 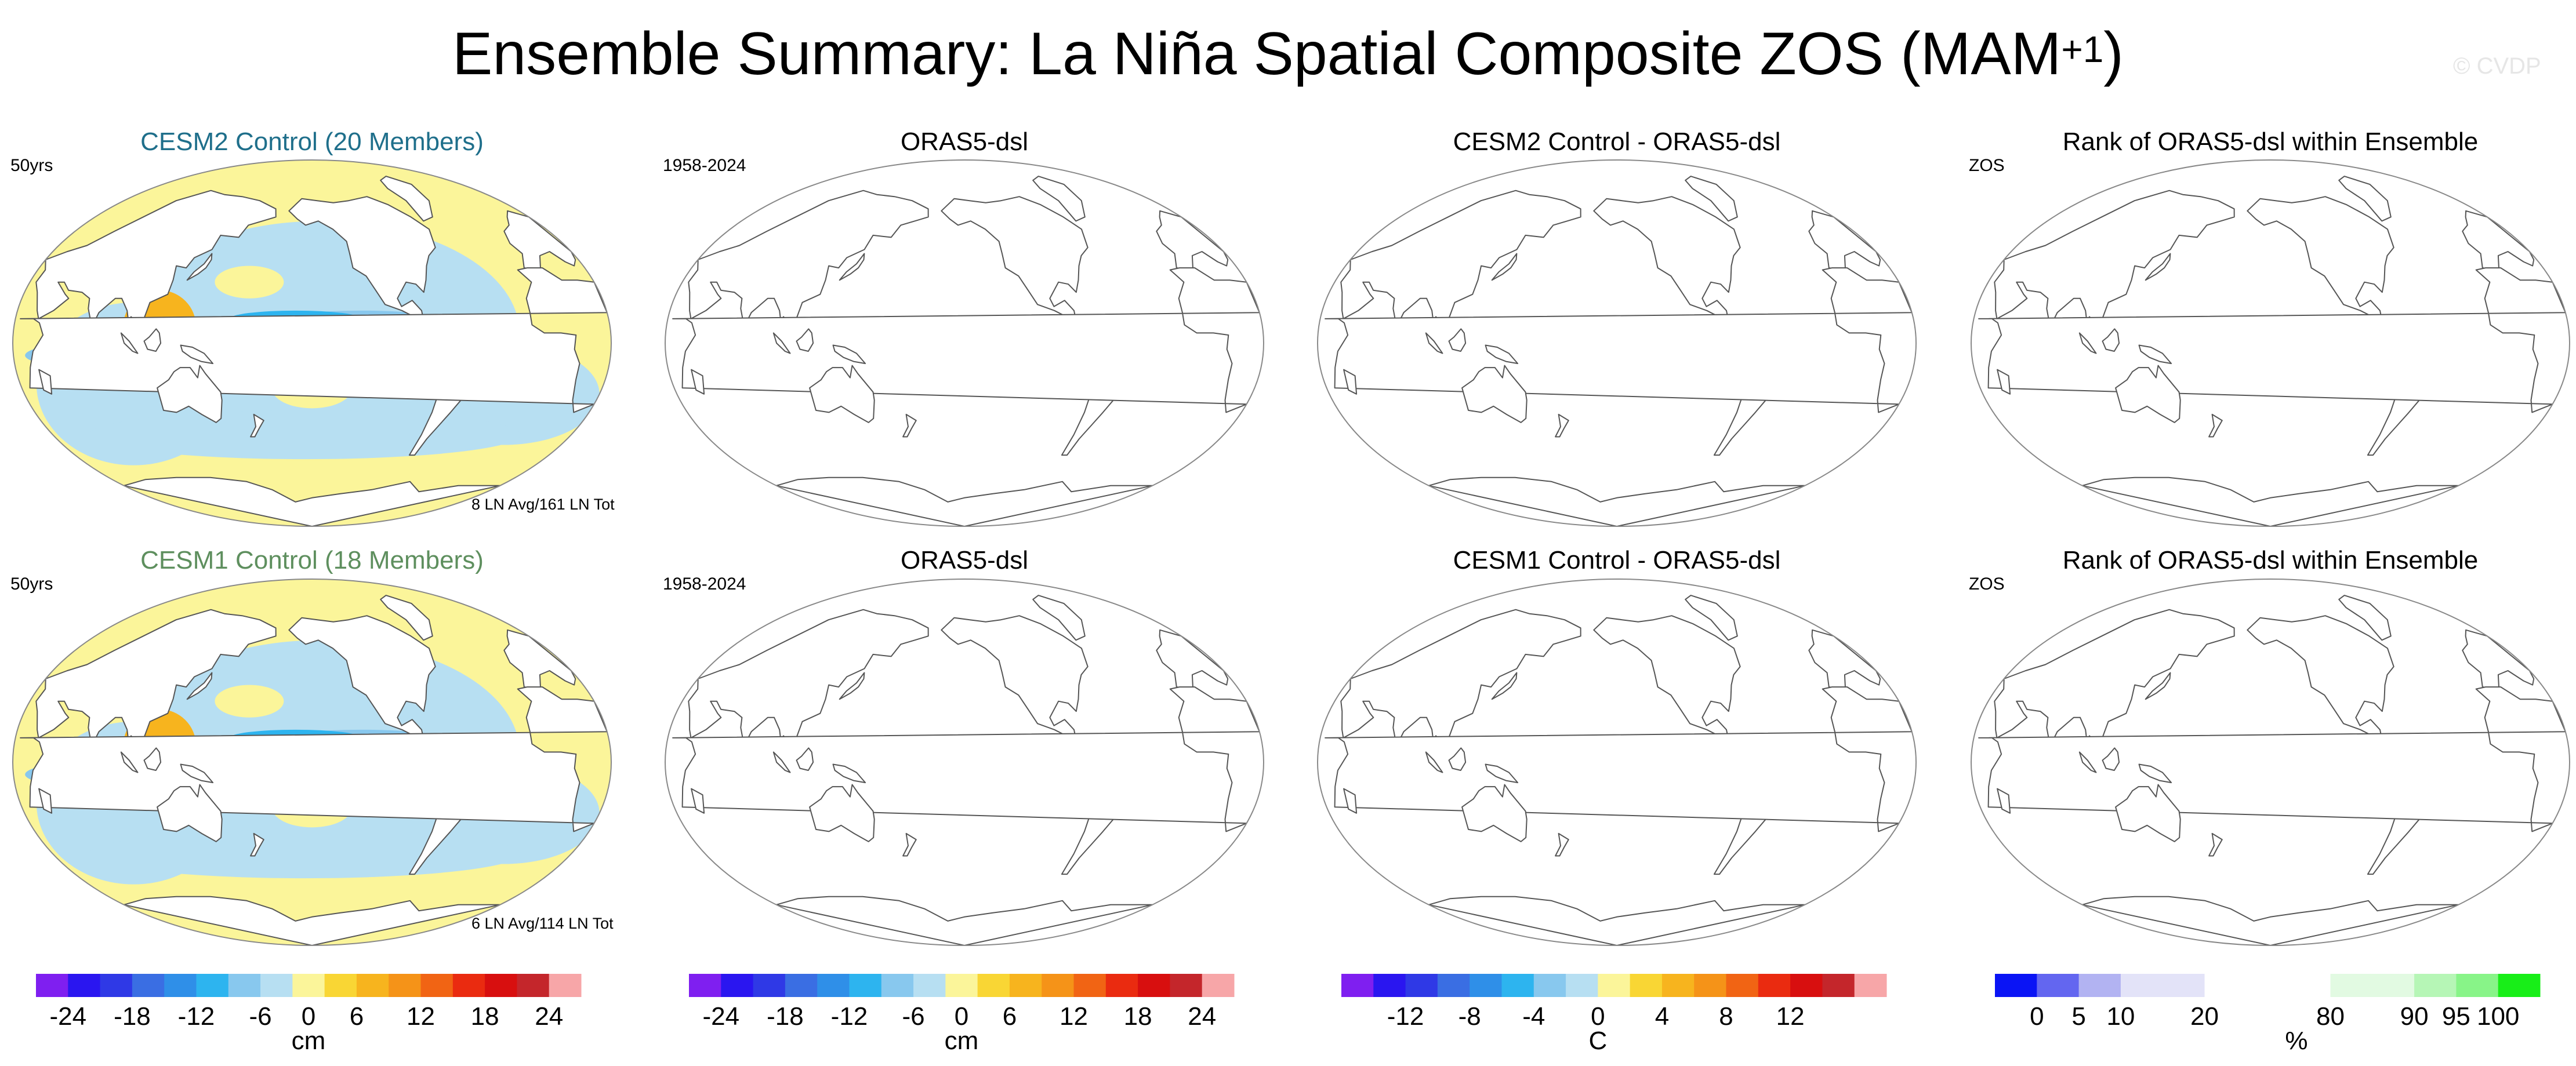 I want to click on period-label: 1958-2024, so click(x=704, y=165).